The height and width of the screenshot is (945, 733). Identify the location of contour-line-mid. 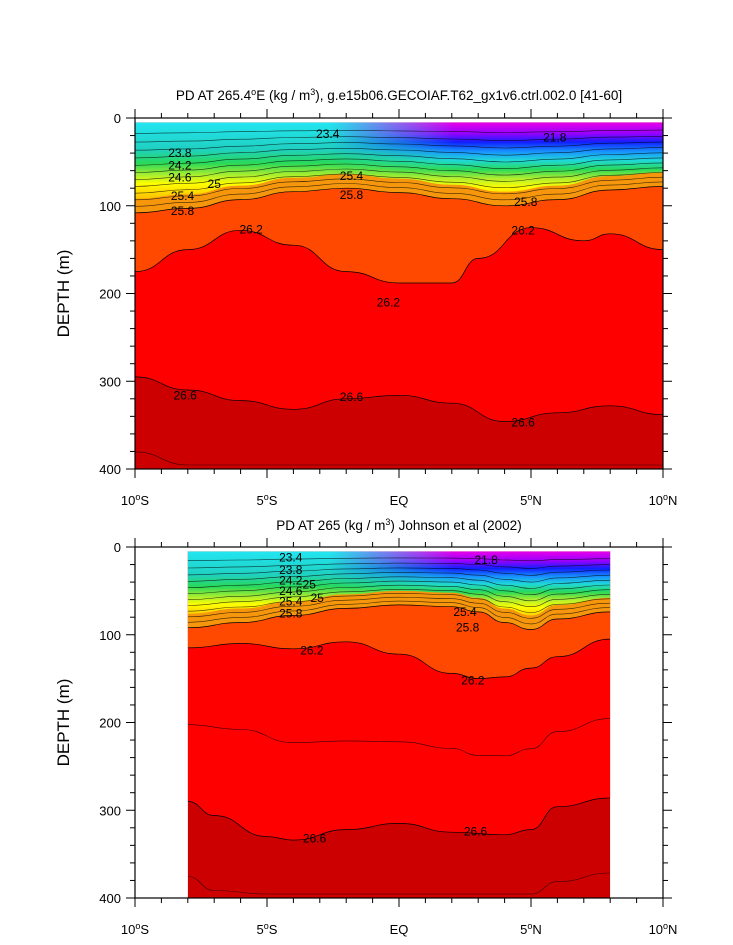
(399, 737).